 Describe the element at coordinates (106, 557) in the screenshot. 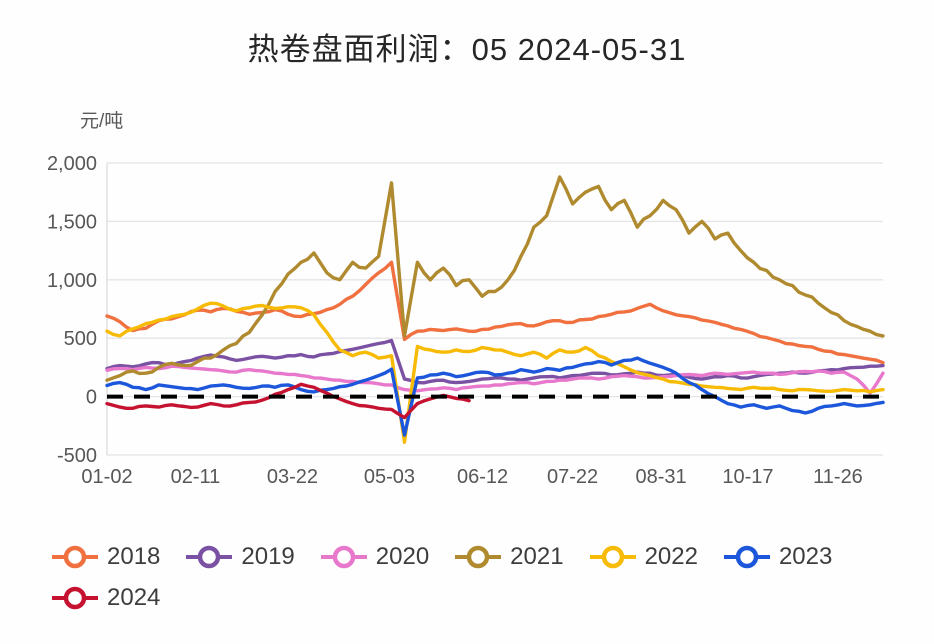

I see `legend-item-2018: 2018` at that location.